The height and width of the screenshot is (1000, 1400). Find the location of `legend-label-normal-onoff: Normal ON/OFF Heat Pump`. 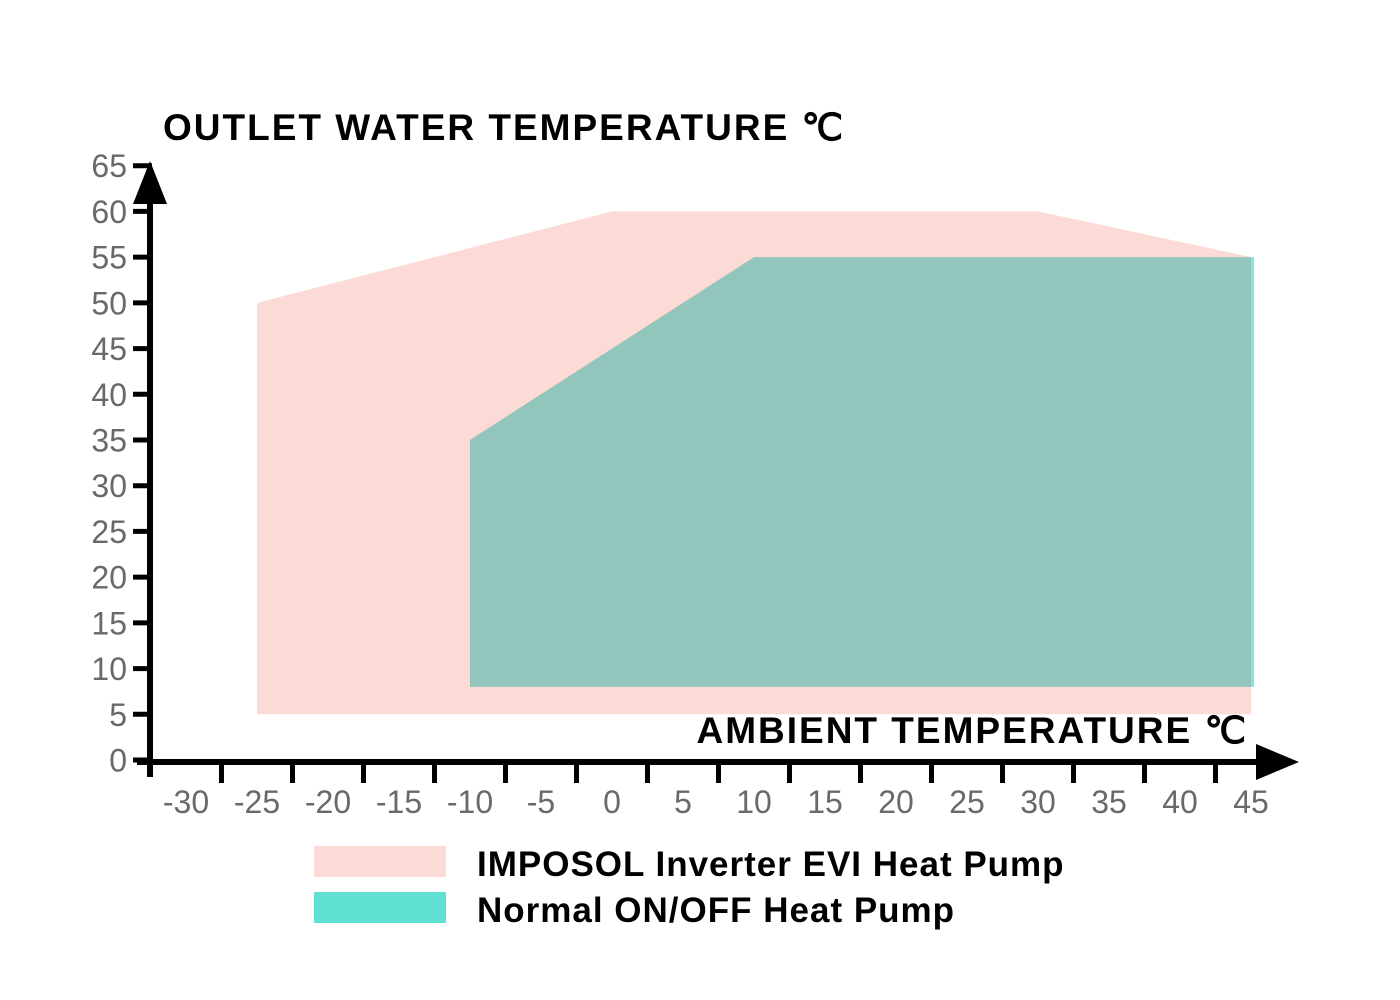

legend-label-normal-onoff: Normal ON/OFF Heat Pump is located at coordinates (716, 910).